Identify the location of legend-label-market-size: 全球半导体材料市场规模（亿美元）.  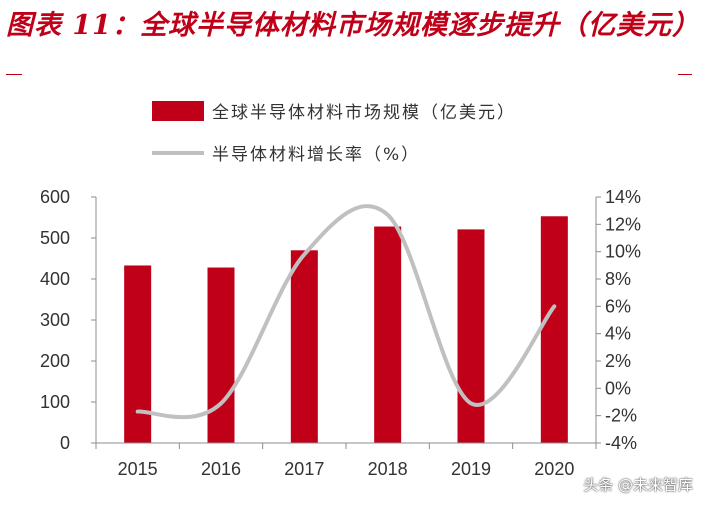
(364, 113).